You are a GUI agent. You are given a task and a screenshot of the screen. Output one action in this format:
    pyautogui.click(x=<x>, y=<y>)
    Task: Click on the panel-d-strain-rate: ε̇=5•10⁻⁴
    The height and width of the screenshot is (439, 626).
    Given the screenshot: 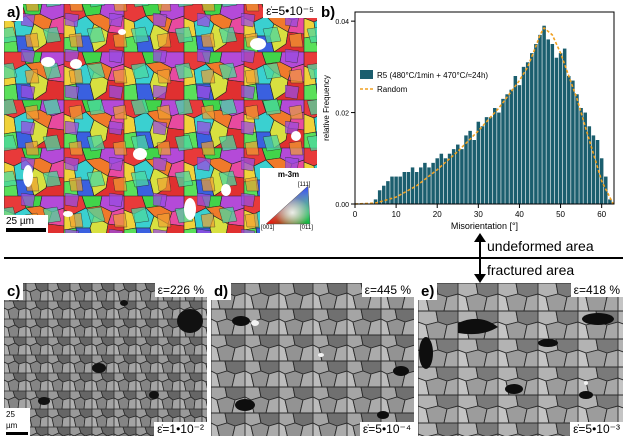 What is the action you would take?
    pyautogui.click(x=386, y=429)
    